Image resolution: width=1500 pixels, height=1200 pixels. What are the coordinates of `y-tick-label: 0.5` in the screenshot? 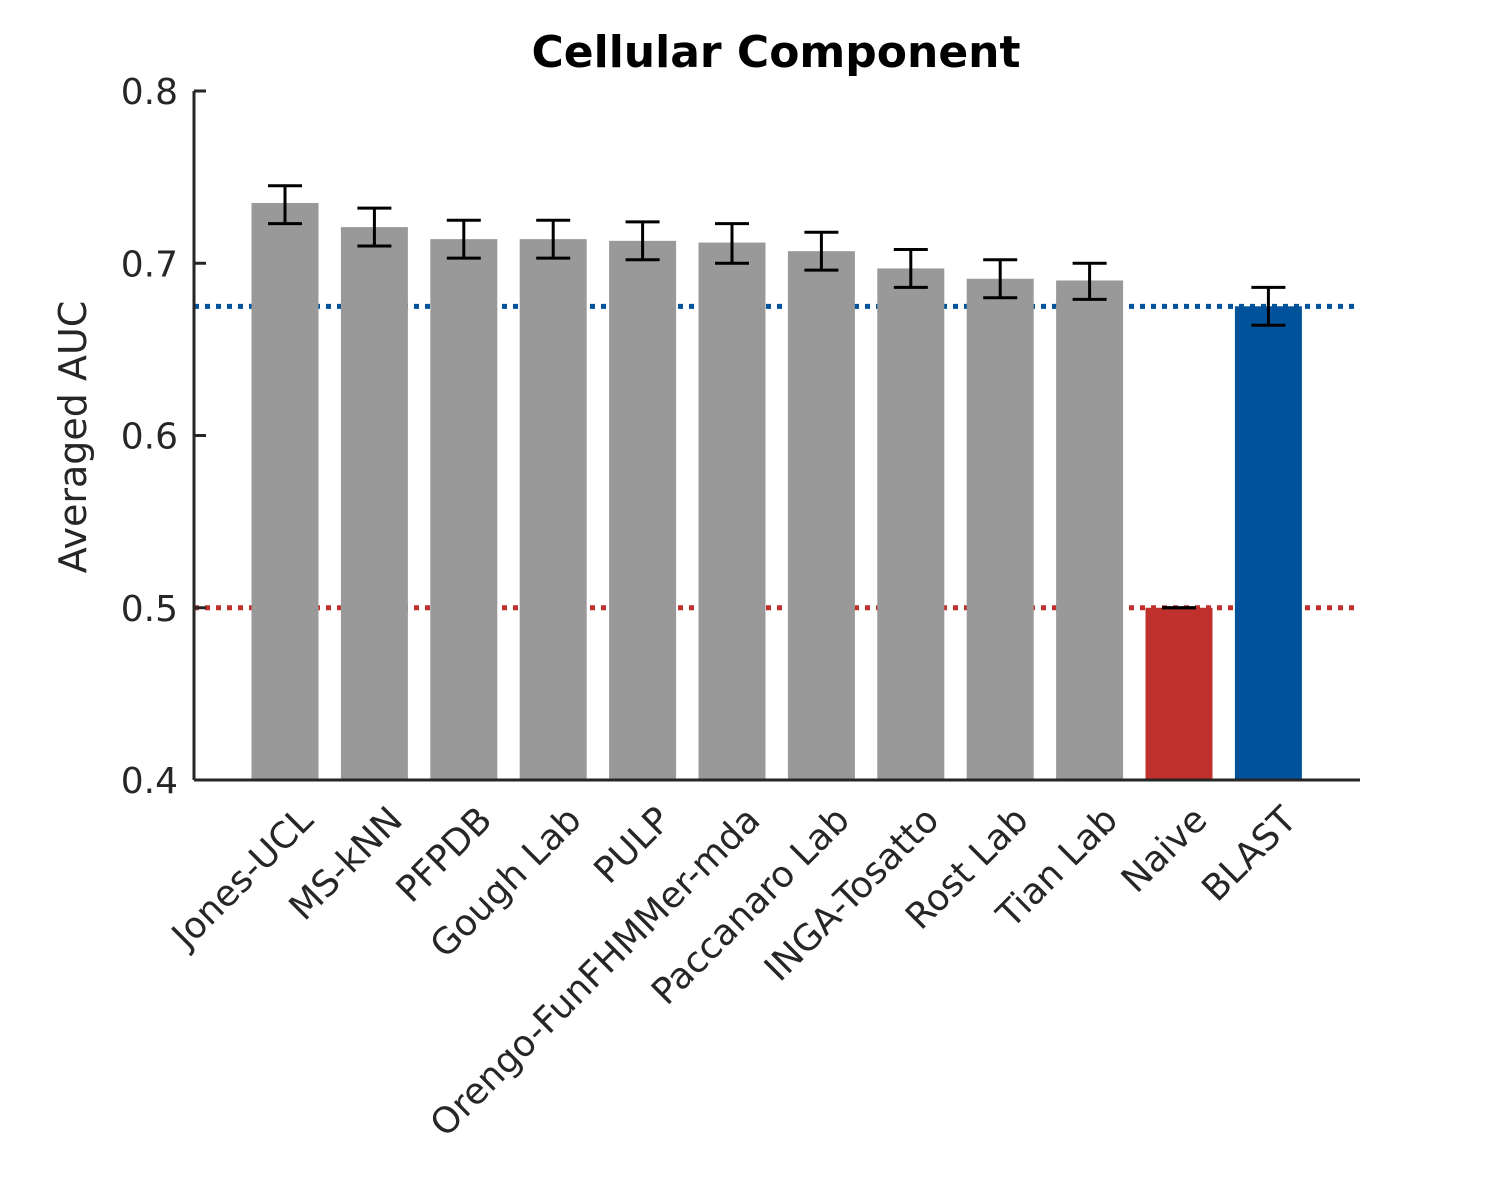 It's located at (149, 609).